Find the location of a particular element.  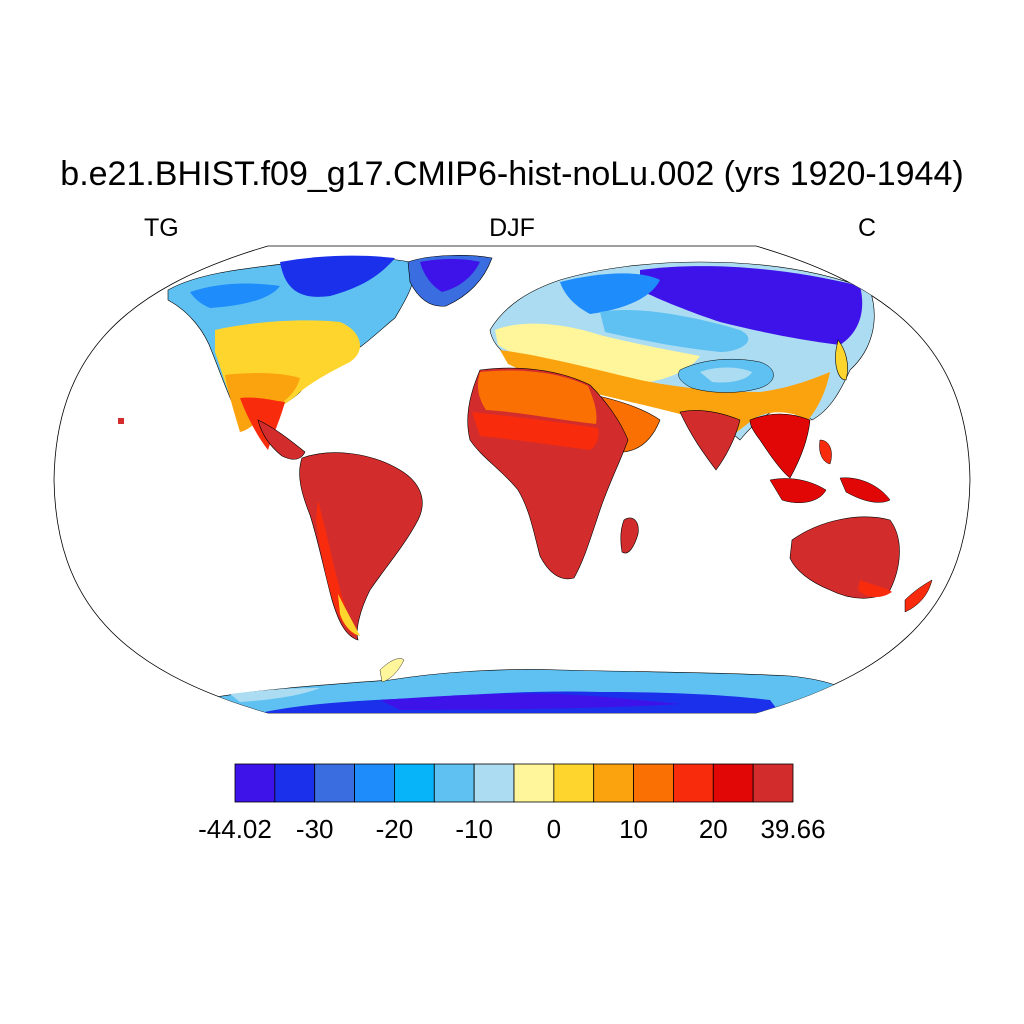

colorbar is located at coordinates (514, 783).